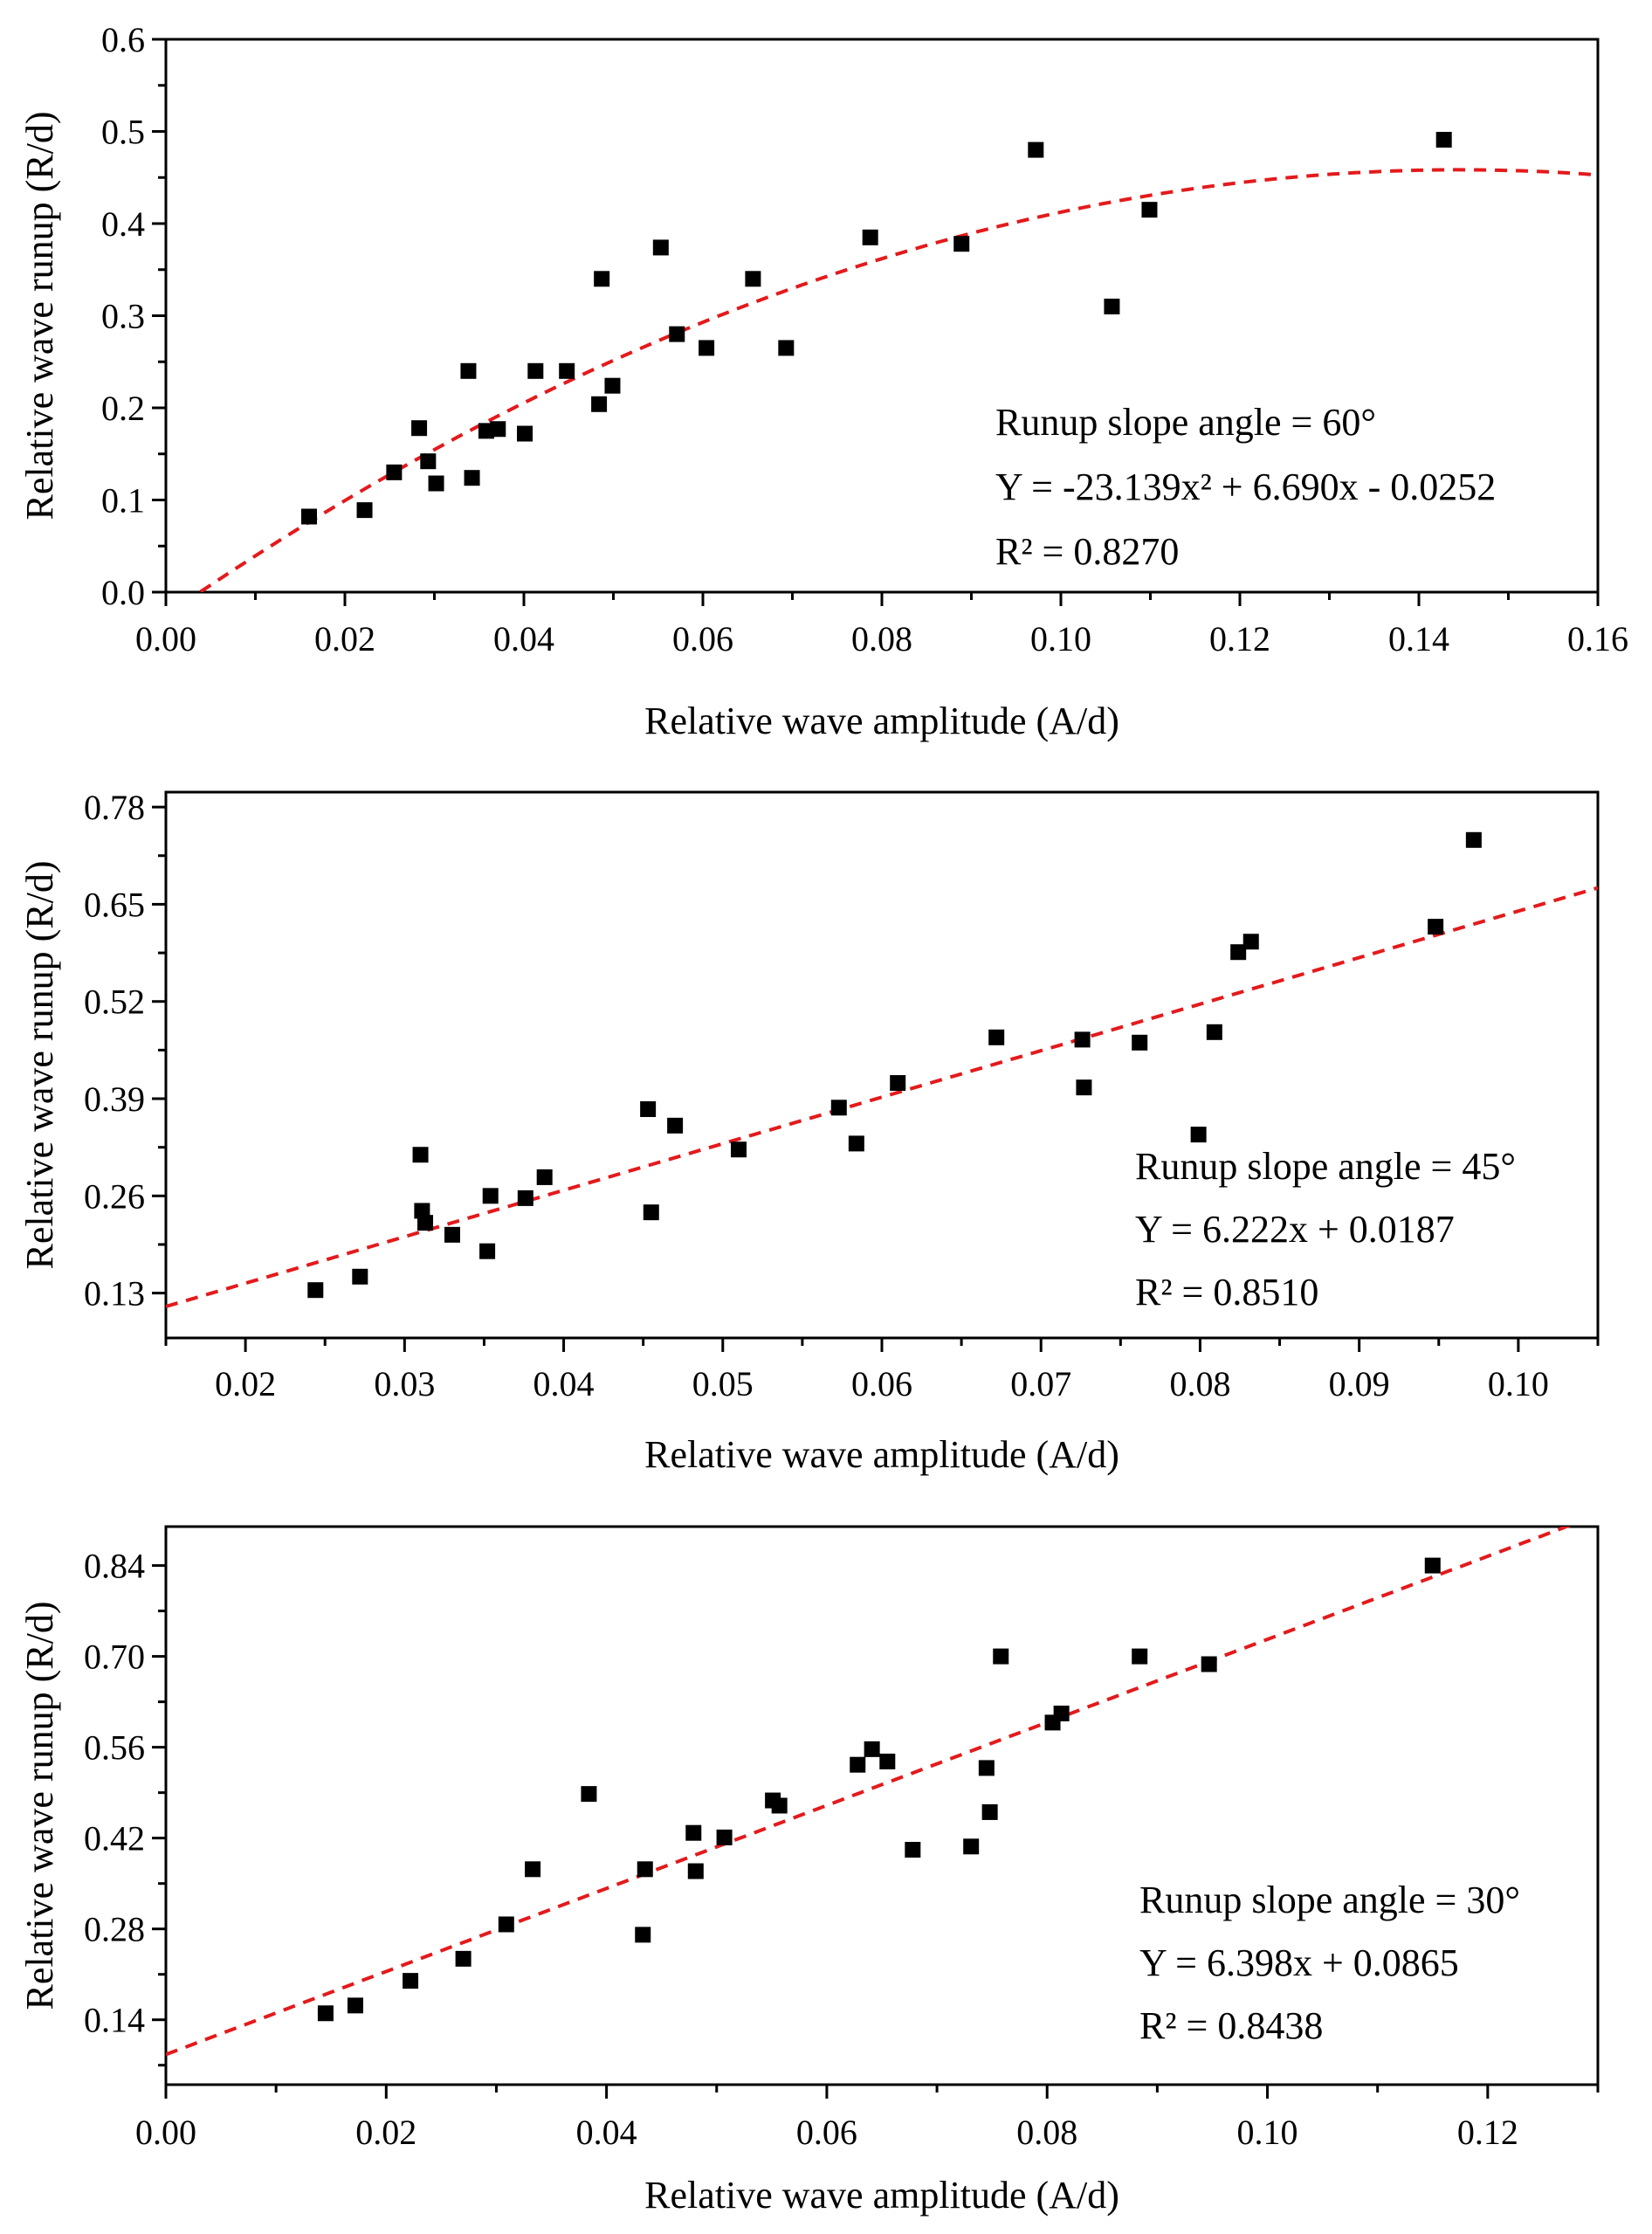 The height and width of the screenshot is (2234, 1652). What do you see at coordinates (1231, 2025) in the screenshot?
I see `annotation-r2: R² = 0.8438` at bounding box center [1231, 2025].